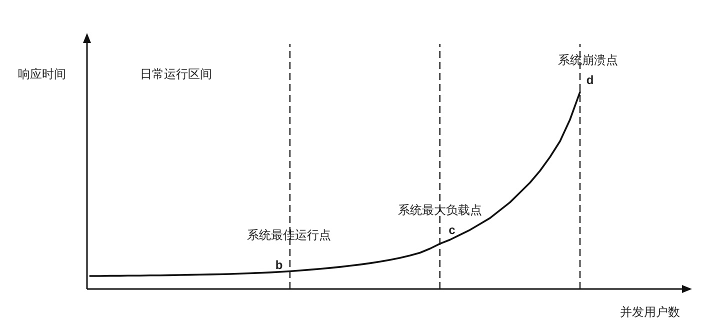 This screenshot has height=327, width=720. I want to click on ylabel: 响应时间, so click(42, 74).